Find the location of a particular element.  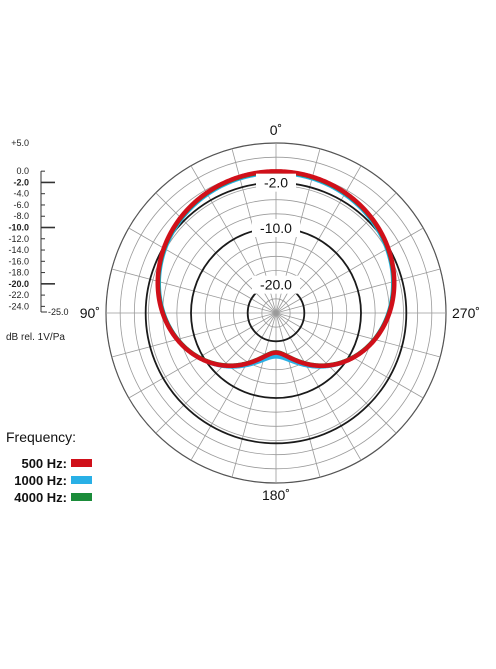

ring-label: -10.0 is located at coordinates (276, 228).